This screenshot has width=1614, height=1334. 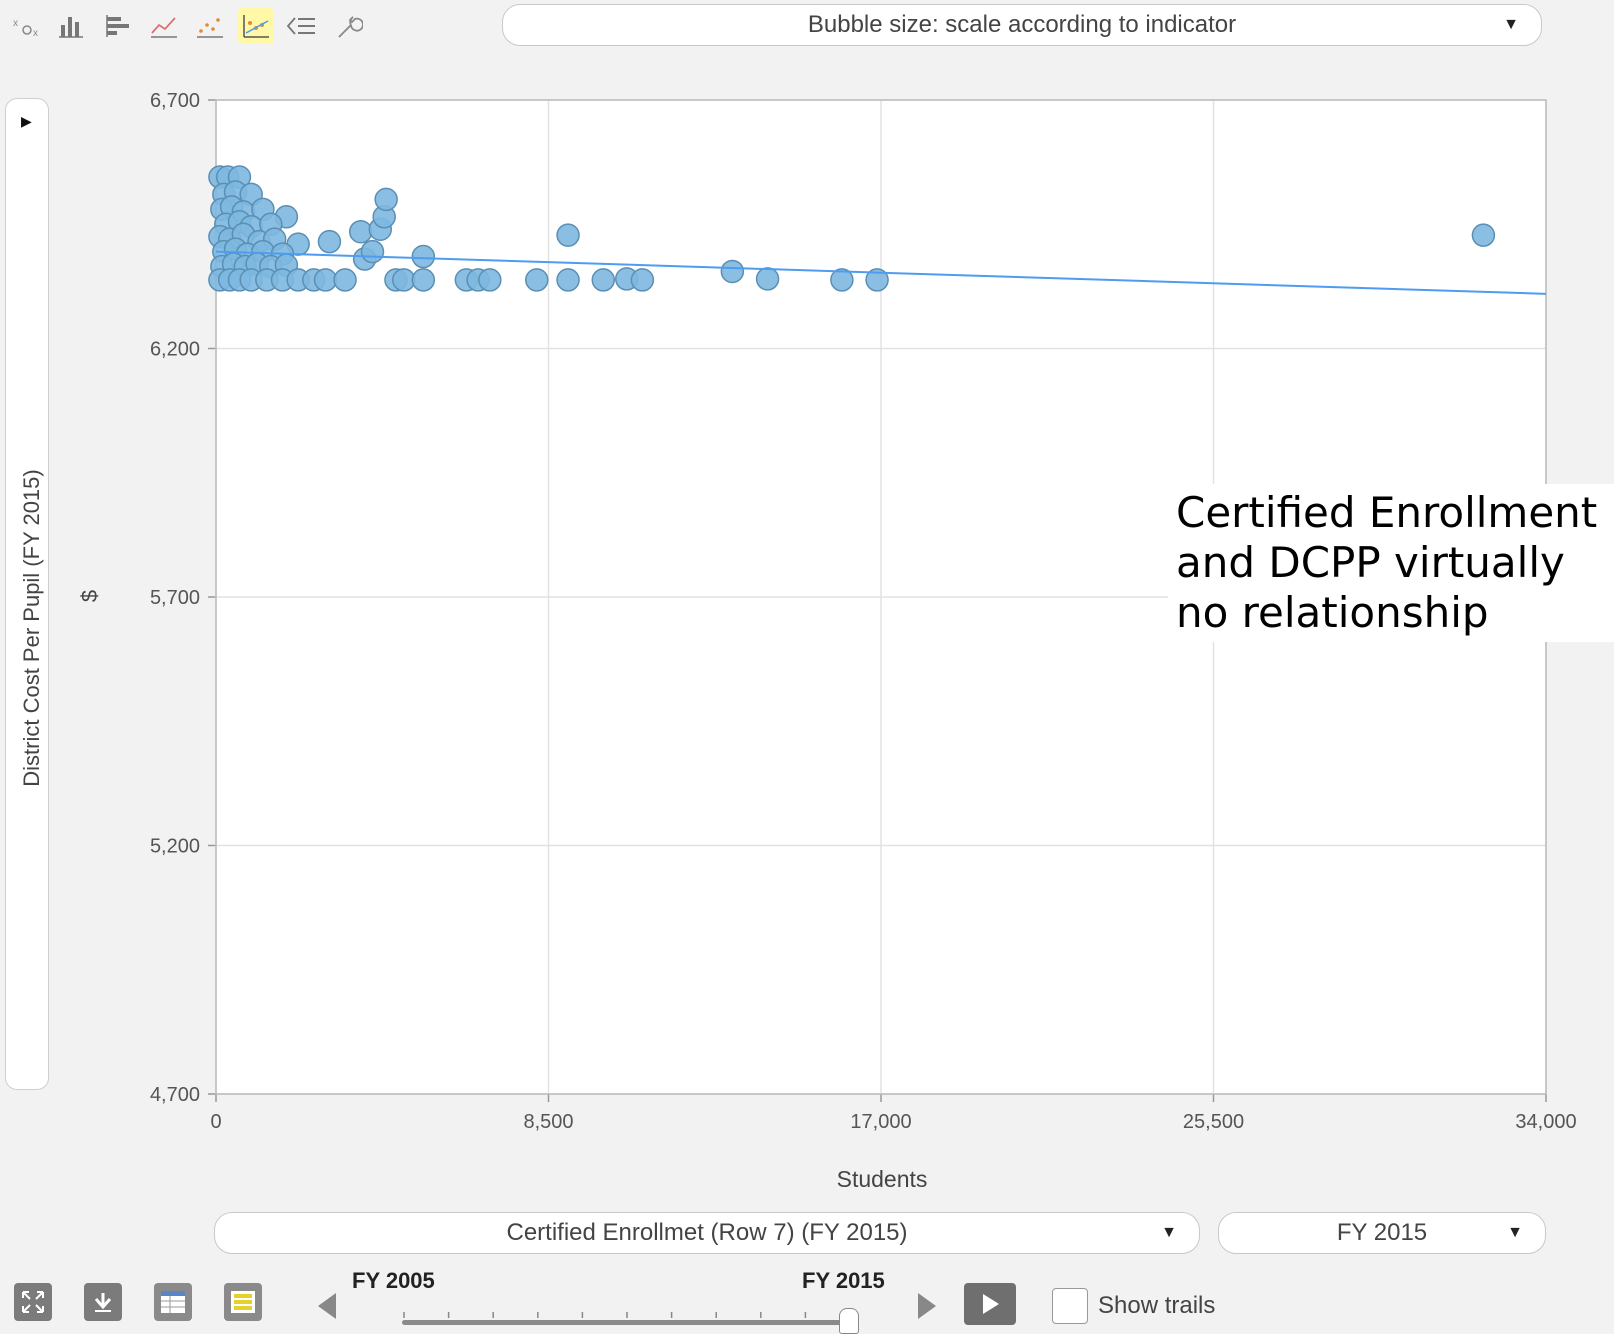 What do you see at coordinates (849, 1321) in the screenshot?
I see `time-slider-handle` at bounding box center [849, 1321].